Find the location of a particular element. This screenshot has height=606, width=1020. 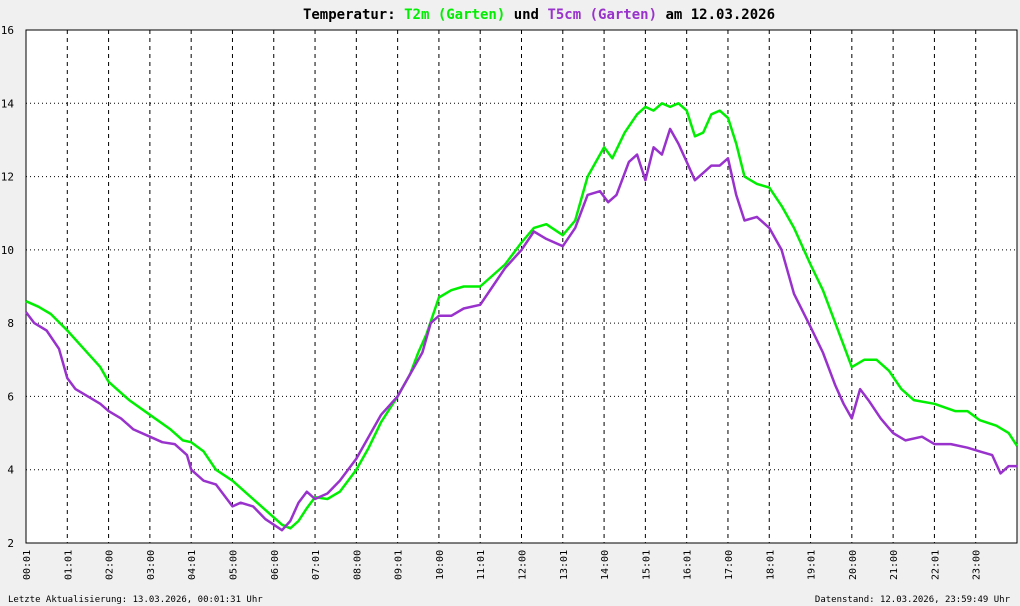

x-tick-label: 02:00 is located at coordinates (110, 565).